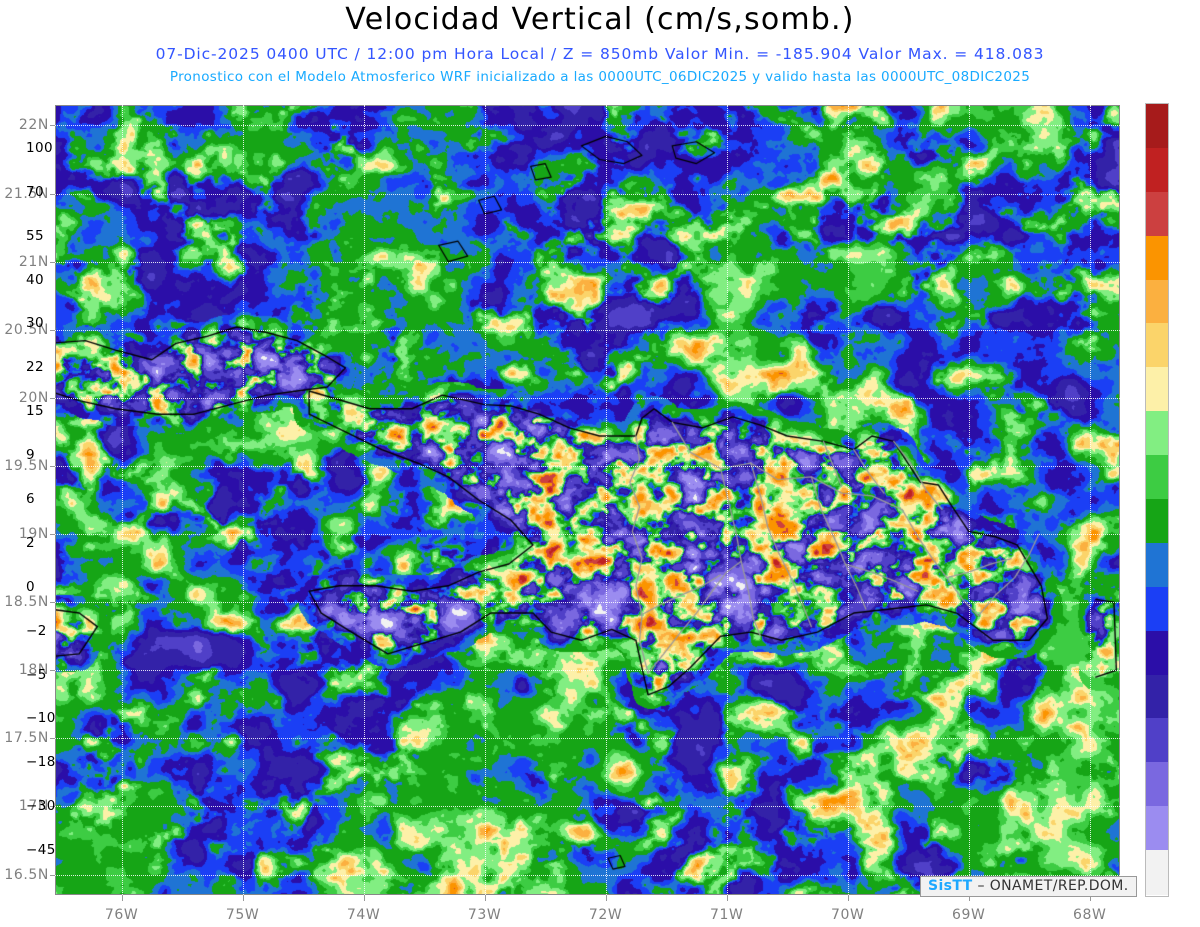 This screenshot has width=1200, height=927. I want to click on colorbar-tick-label: 15, so click(35, 411).